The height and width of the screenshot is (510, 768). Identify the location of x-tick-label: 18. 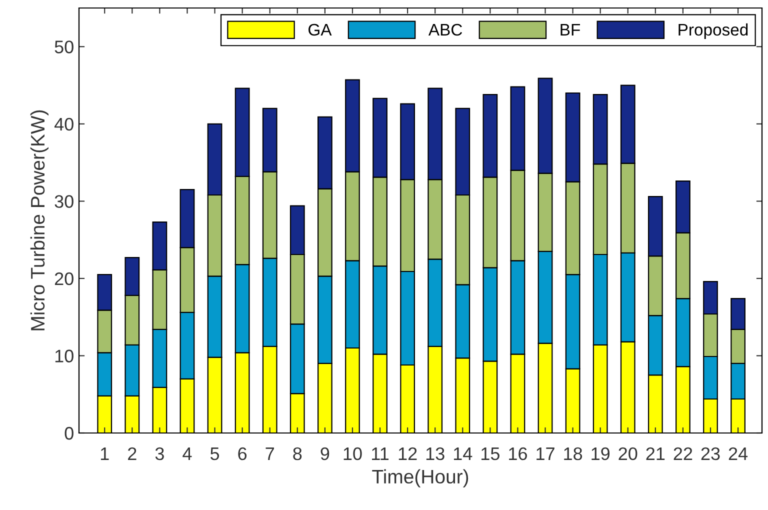
(573, 453).